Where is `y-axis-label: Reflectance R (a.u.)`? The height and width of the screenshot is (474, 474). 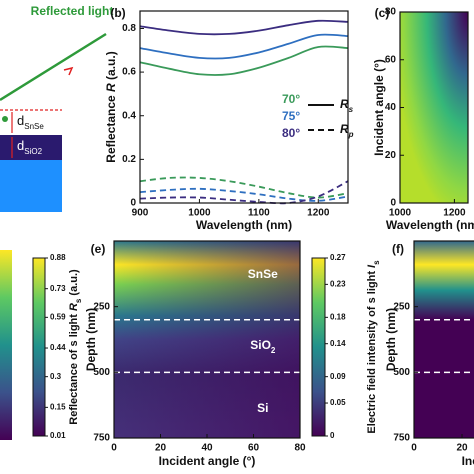 y-axis-label: Reflectance R (a.u.) is located at coordinates (111, 106).